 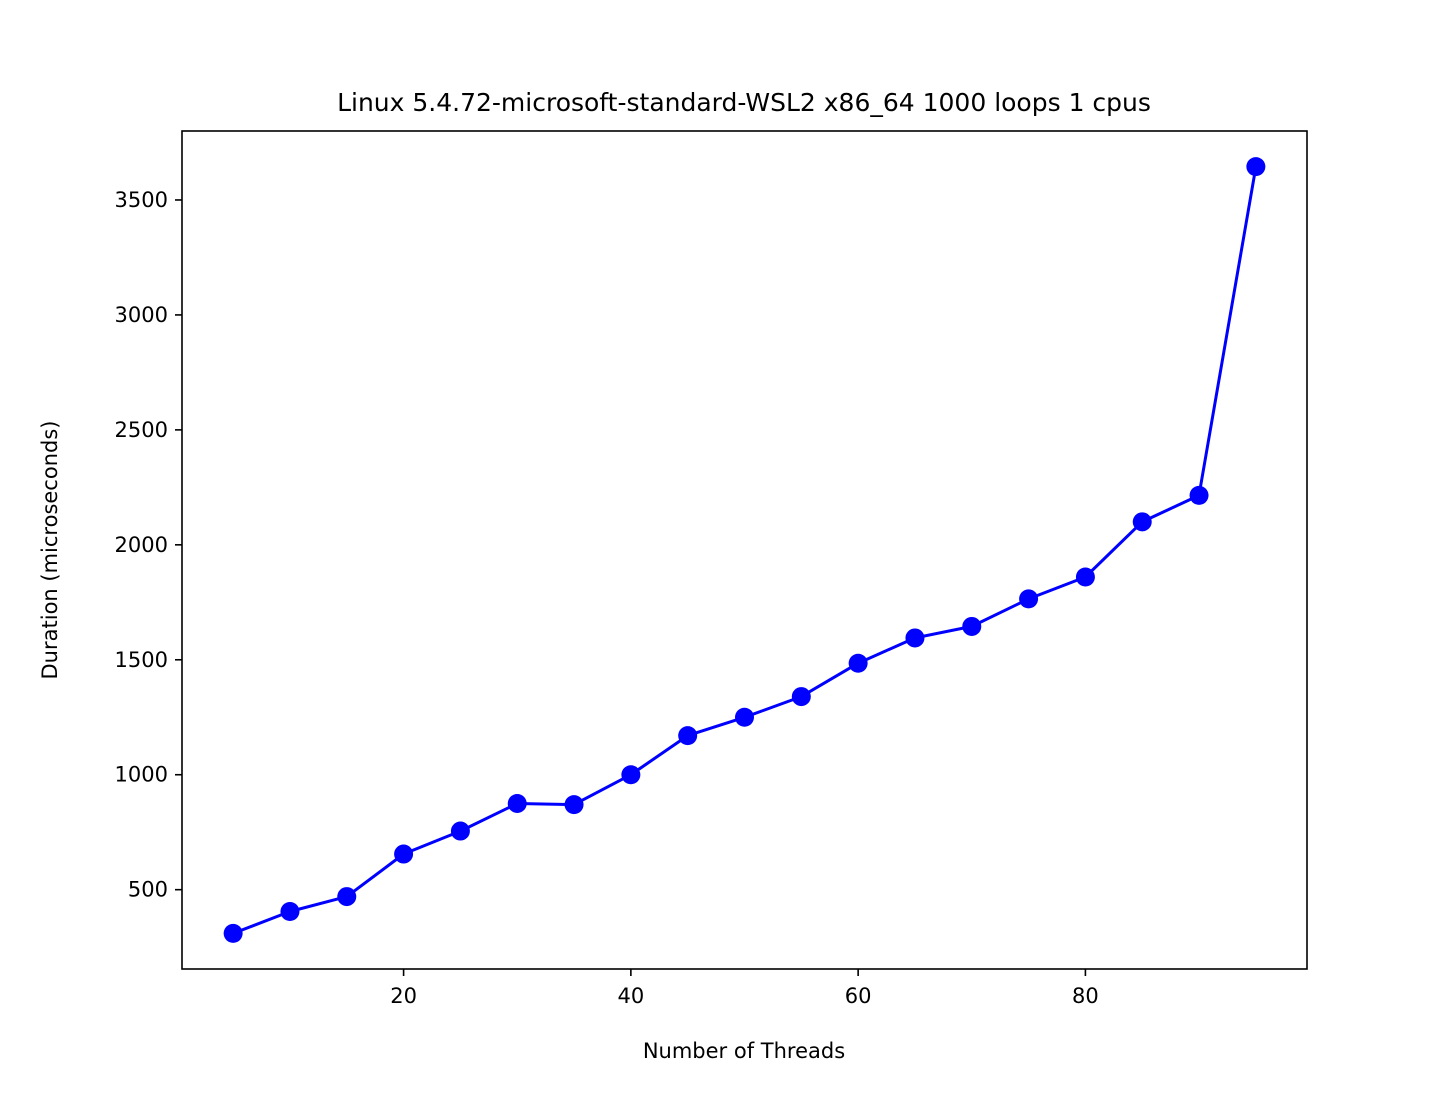 I want to click on x-axis-label: Number of Threads, so click(x=744, y=1051).